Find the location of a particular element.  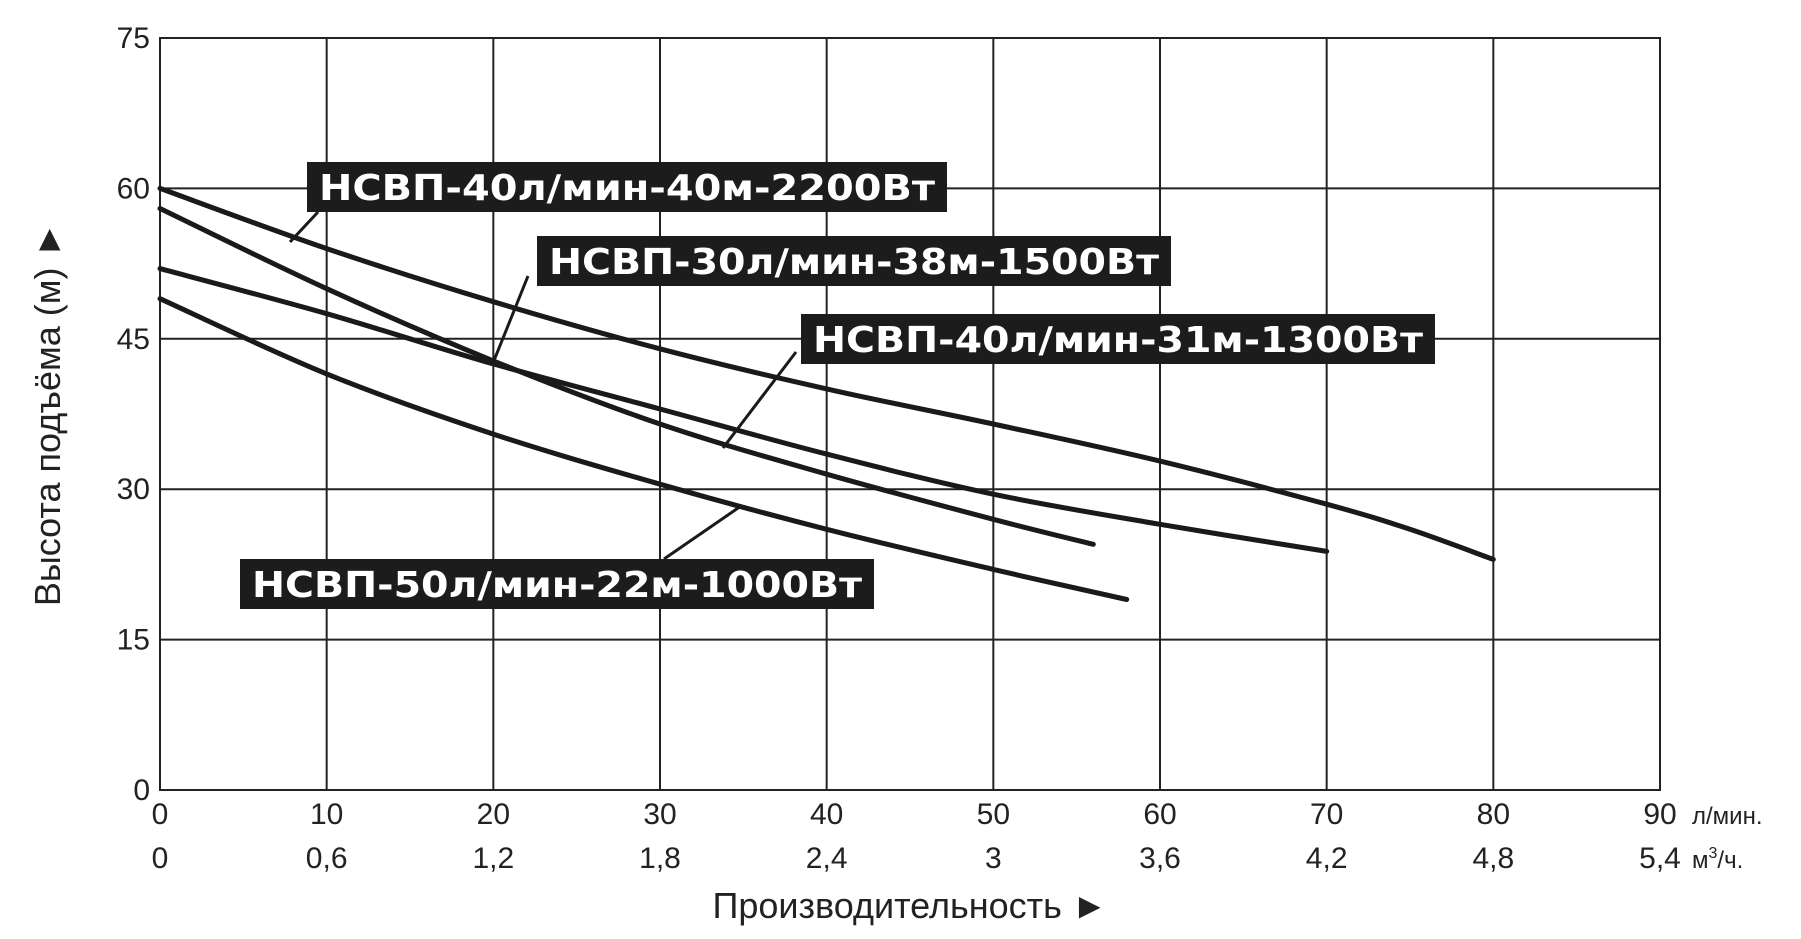

series-label-text: НСВП-30л/мин-38м-1500Вт is located at coordinates (854, 262).